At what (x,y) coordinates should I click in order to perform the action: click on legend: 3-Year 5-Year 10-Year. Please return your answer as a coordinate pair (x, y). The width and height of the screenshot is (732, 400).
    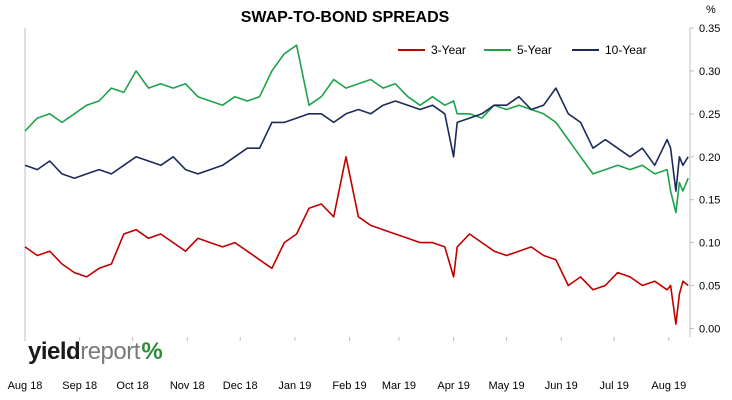
    Looking at the image, I should click on (522, 50).